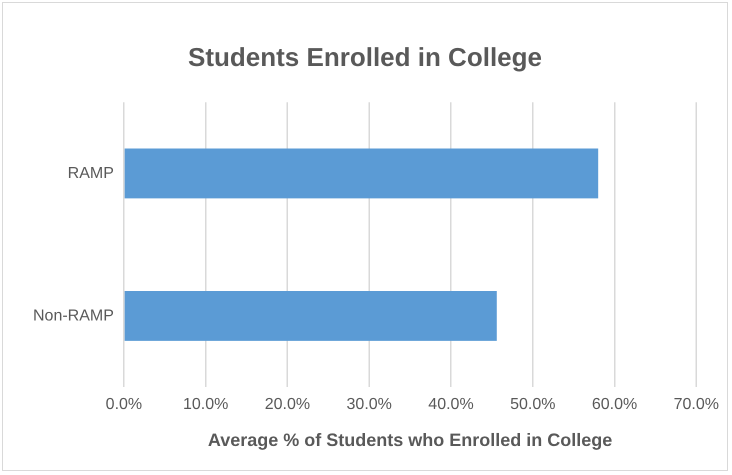 This screenshot has height=475, width=732. I want to click on x-tick-label: 10.0%, so click(205, 405).